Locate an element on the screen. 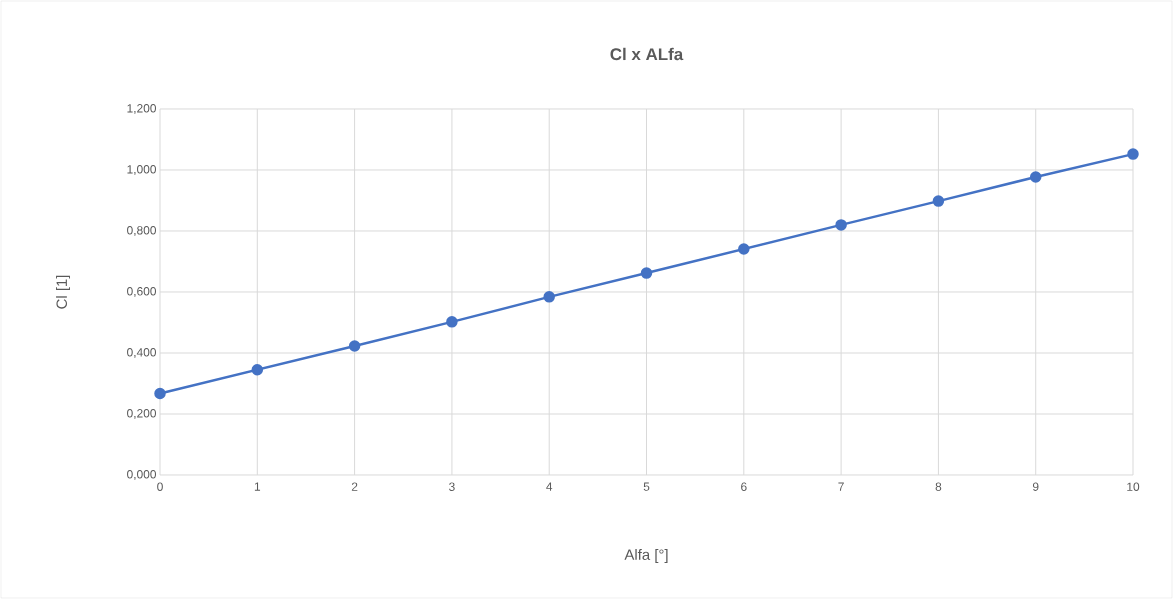 Image resolution: width=1173 pixels, height=599 pixels. y-tick-label: 0,800 is located at coordinates (142, 231).